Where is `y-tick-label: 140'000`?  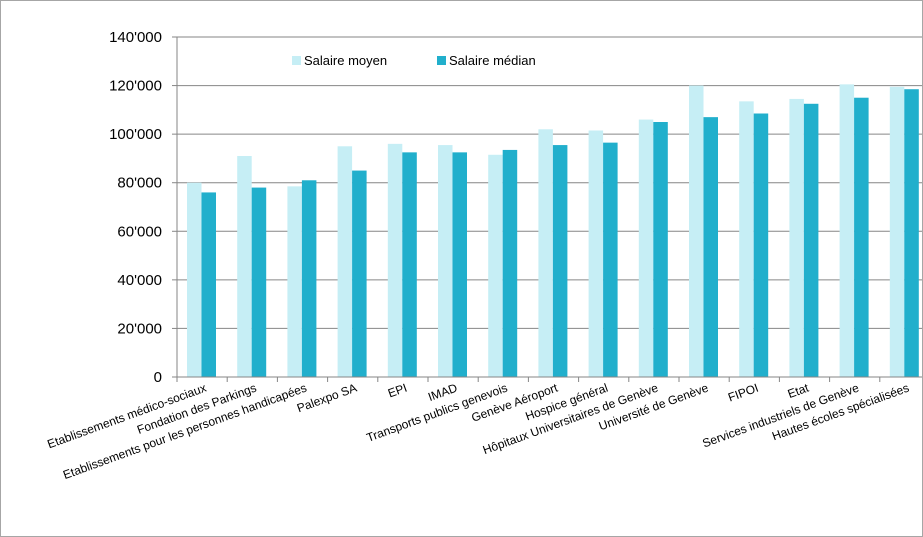 y-tick-label: 140'000 is located at coordinates (135, 37).